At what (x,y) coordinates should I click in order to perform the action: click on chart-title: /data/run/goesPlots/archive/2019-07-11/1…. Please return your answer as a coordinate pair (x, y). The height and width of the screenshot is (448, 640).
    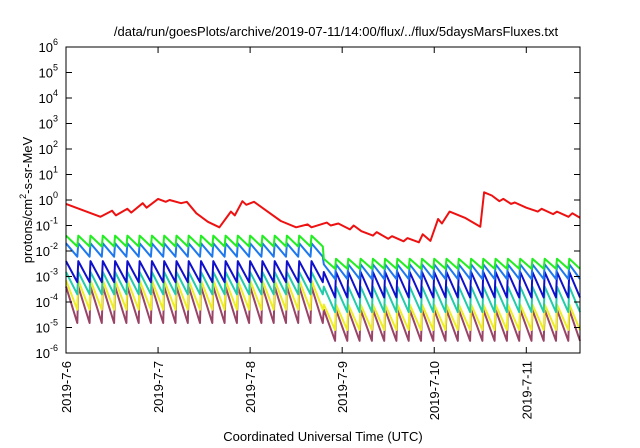
    Looking at the image, I should click on (336, 31).